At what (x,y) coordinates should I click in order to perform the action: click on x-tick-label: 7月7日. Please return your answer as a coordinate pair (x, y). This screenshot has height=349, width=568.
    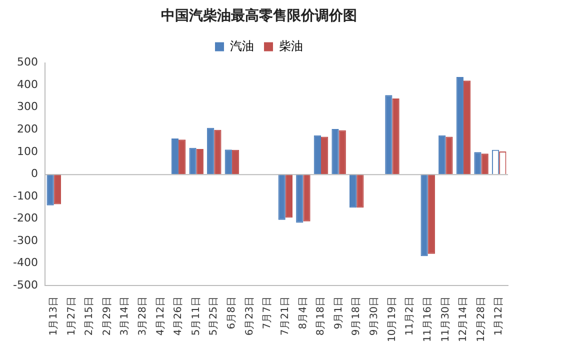
    Looking at the image, I should click on (268, 313).